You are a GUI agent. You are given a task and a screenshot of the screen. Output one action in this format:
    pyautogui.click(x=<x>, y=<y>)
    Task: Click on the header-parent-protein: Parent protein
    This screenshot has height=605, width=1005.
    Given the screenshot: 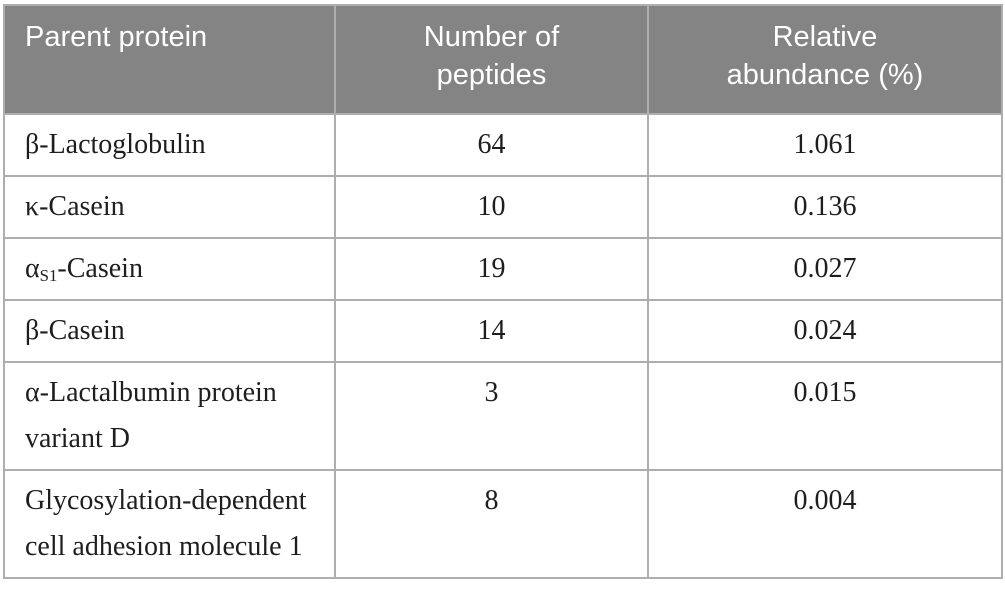 What is the action you would take?
    pyautogui.click(x=169, y=59)
    